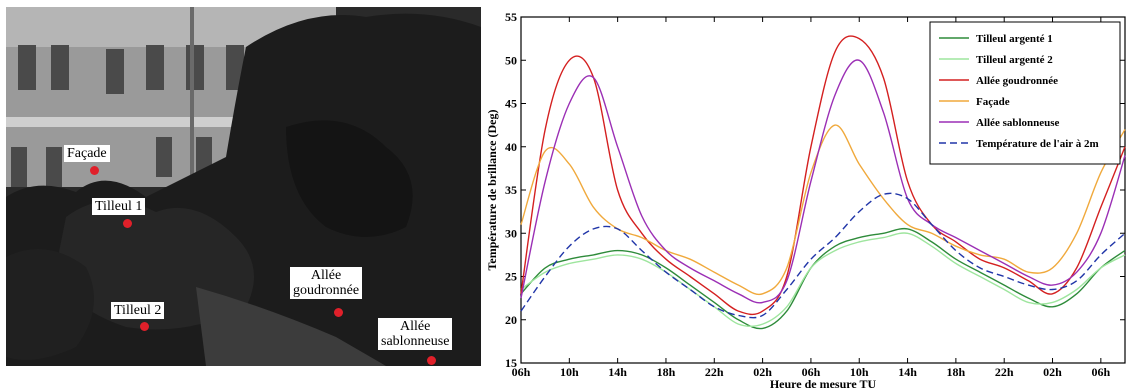  What do you see at coordinates (993, 102) in the screenshot?
I see `legend-label: Façade` at bounding box center [993, 102].